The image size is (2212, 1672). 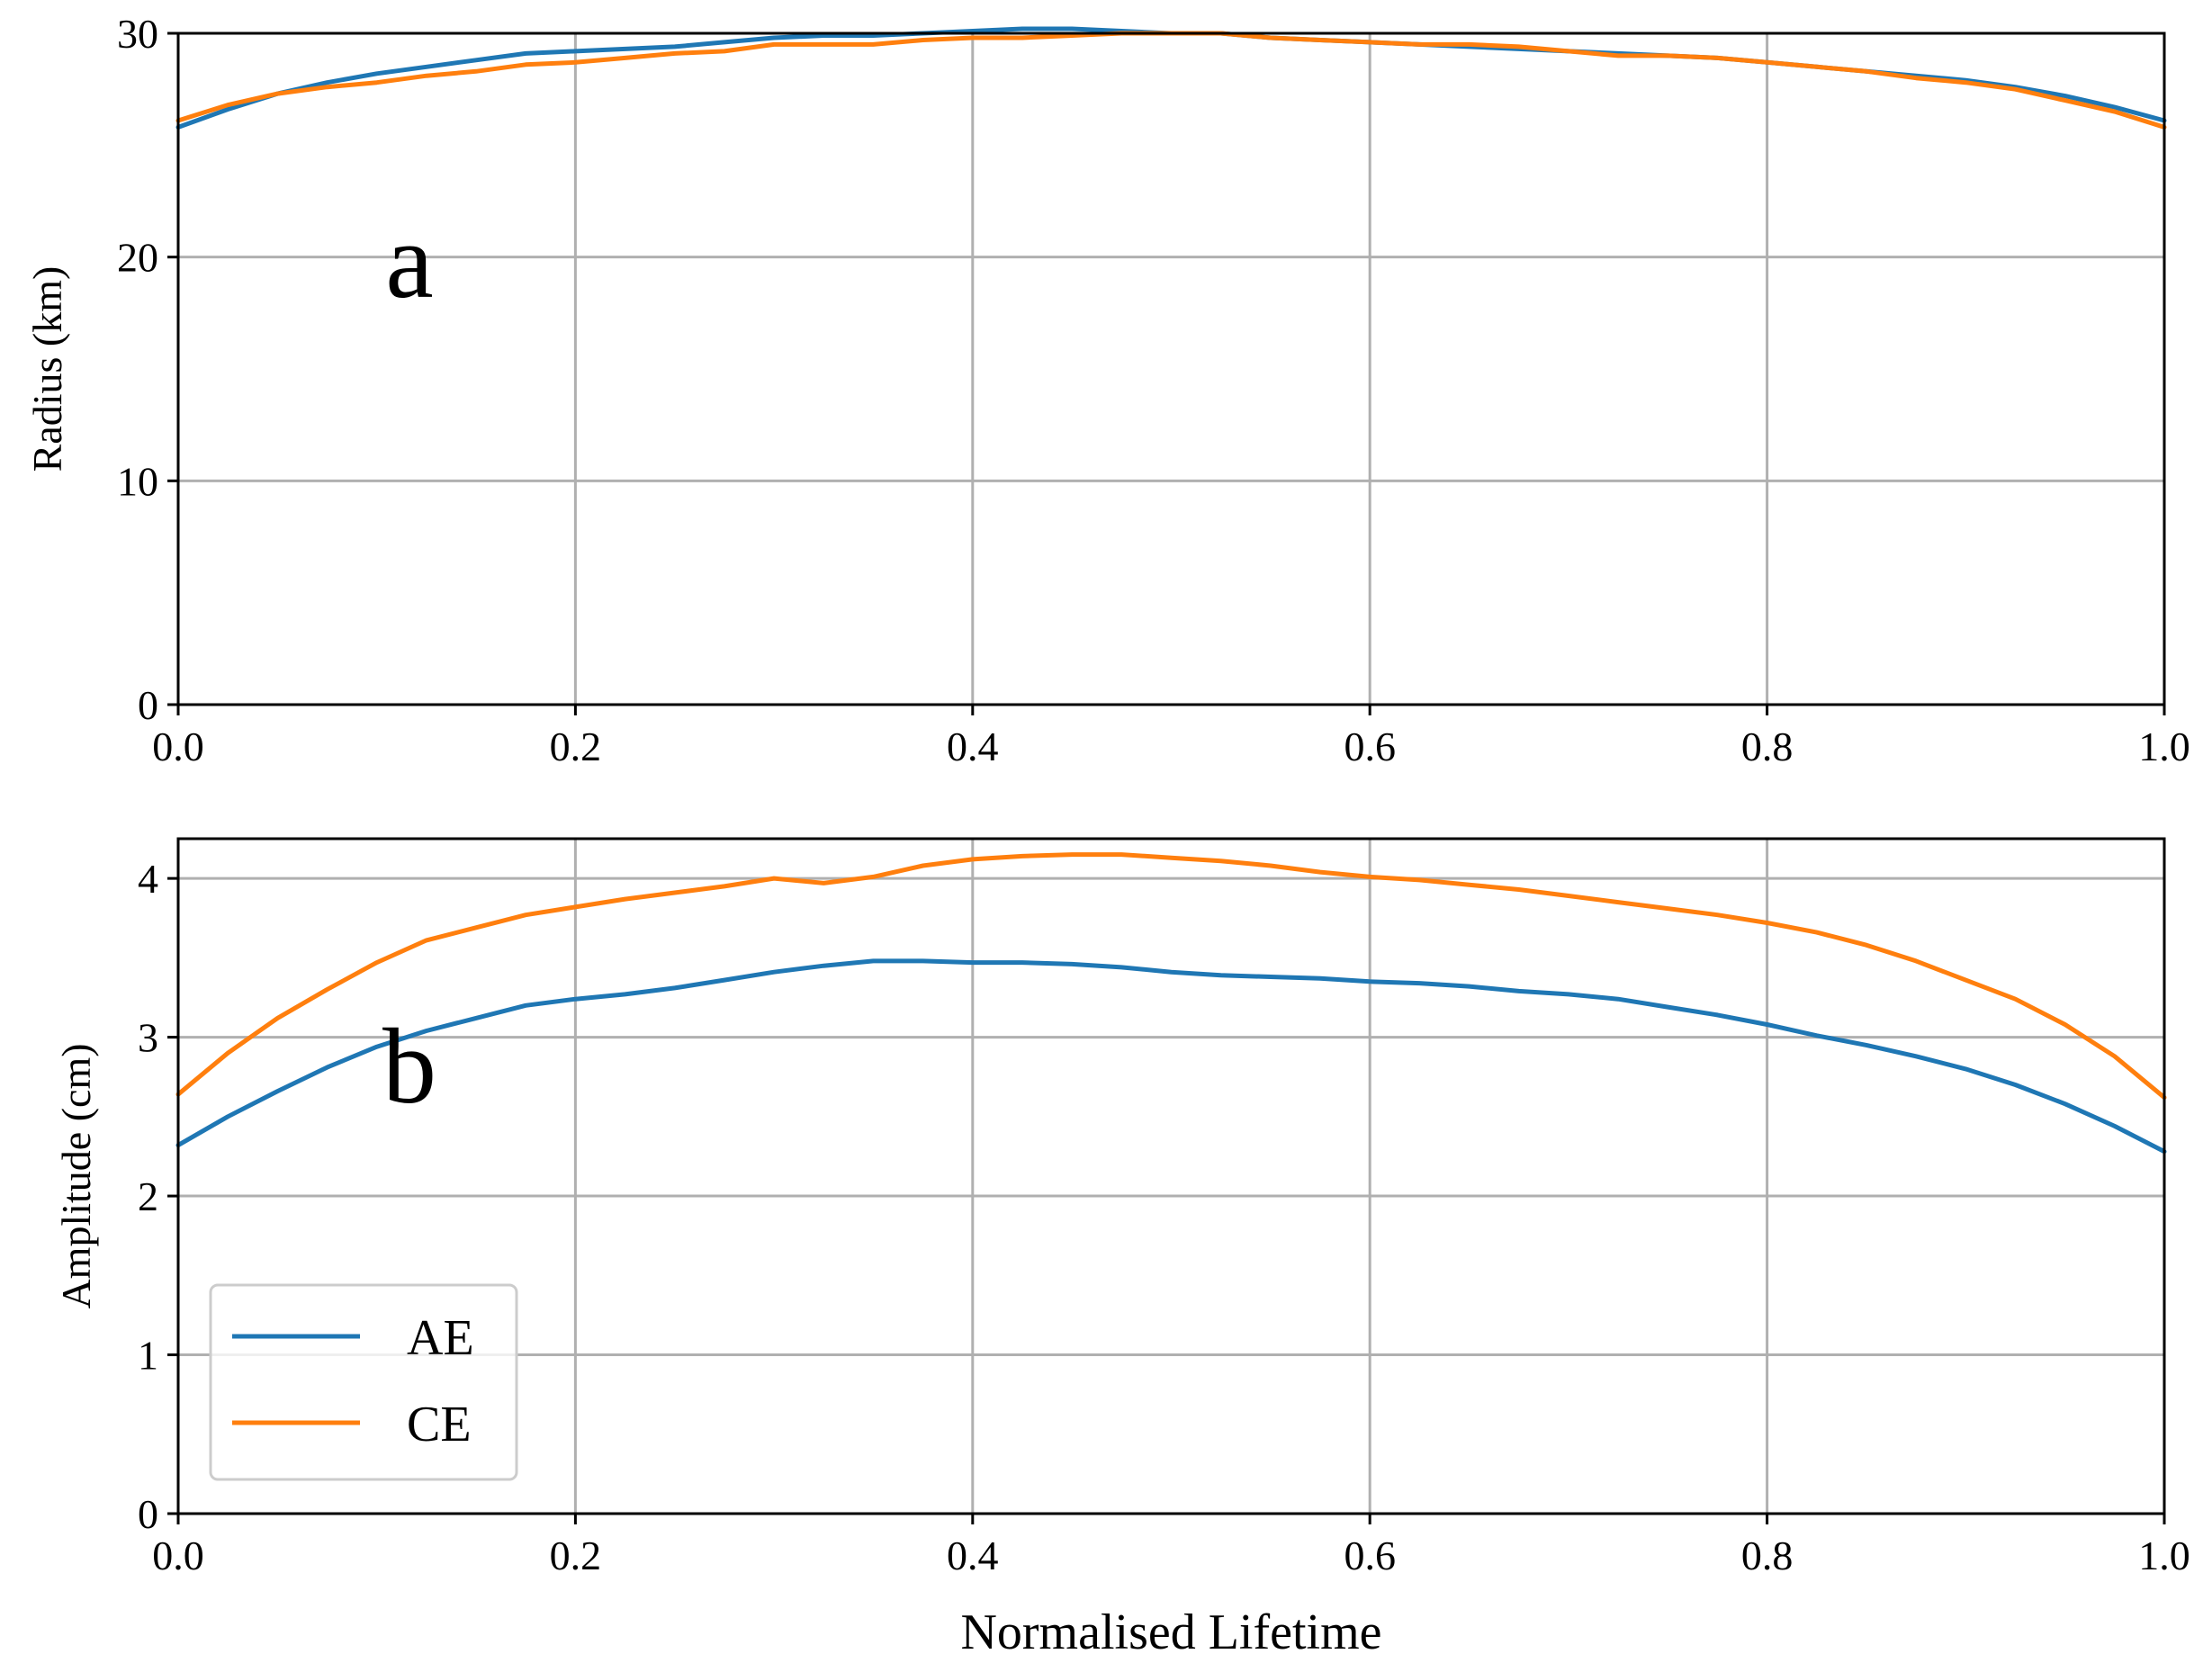 I want to click on panel-a-letter: a, so click(x=409, y=260).